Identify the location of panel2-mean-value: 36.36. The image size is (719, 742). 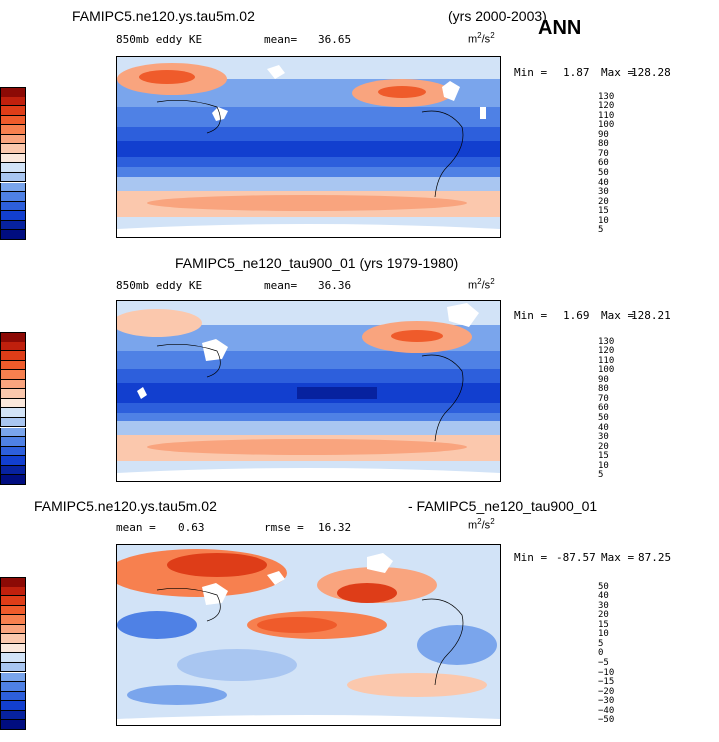
(335, 285).